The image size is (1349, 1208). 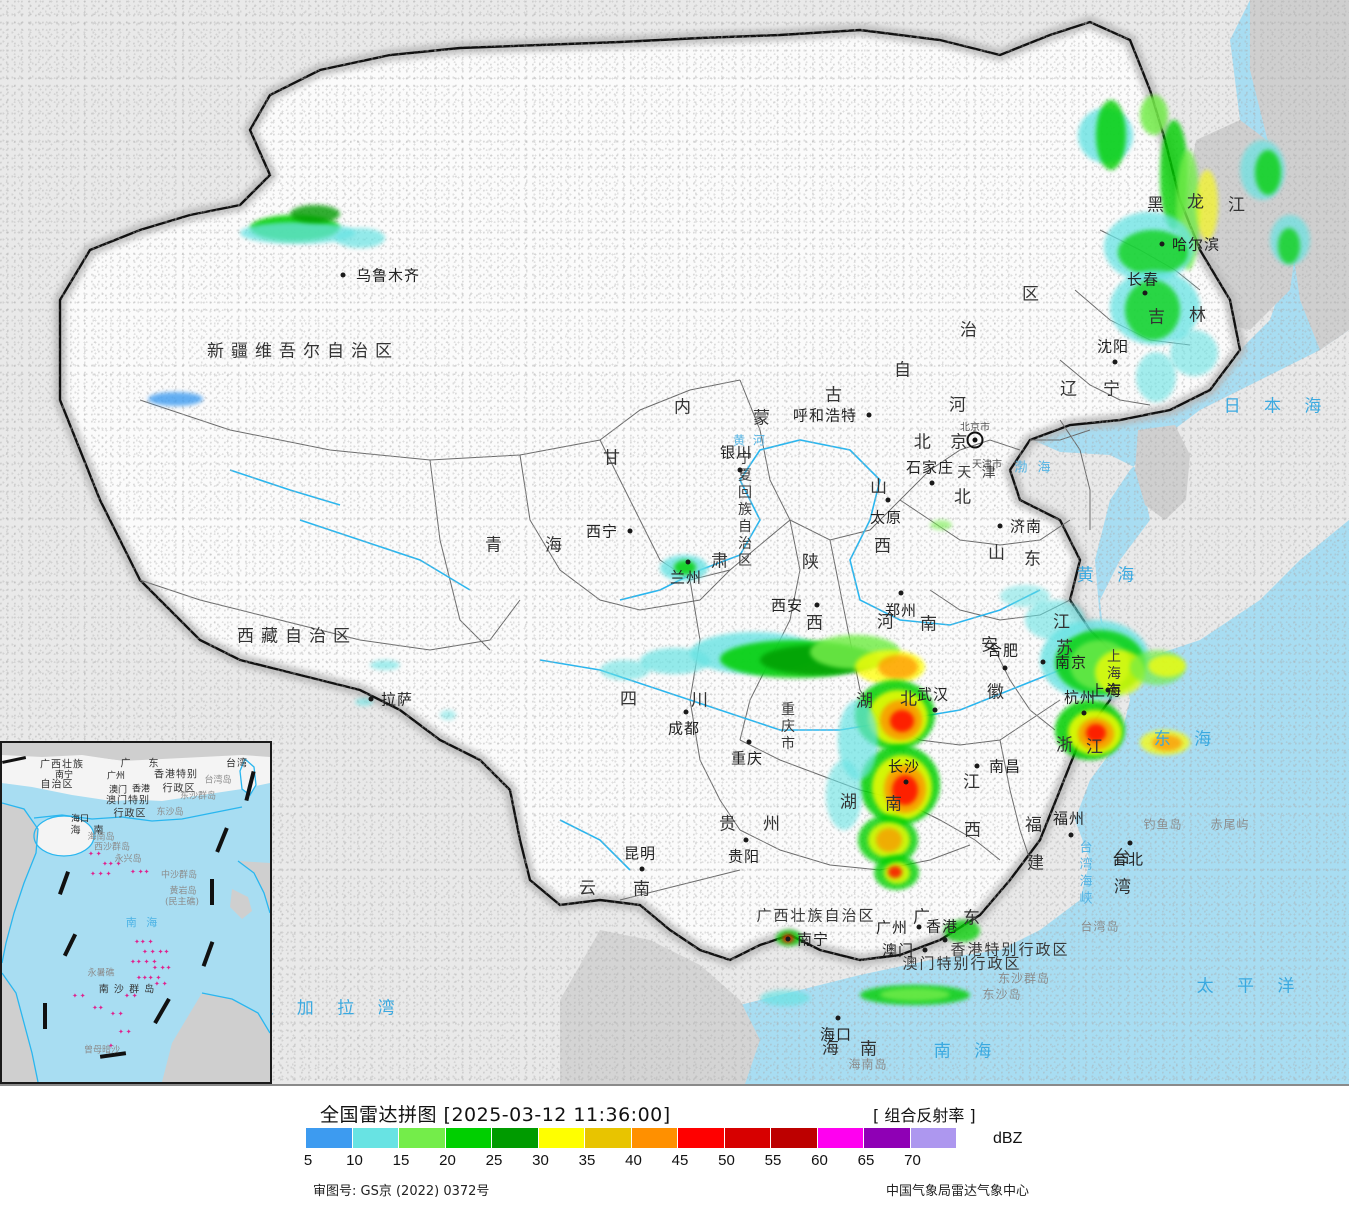 What do you see at coordinates (179, 789) in the screenshot?
I see `inset-label-9: 行政区` at bounding box center [179, 789].